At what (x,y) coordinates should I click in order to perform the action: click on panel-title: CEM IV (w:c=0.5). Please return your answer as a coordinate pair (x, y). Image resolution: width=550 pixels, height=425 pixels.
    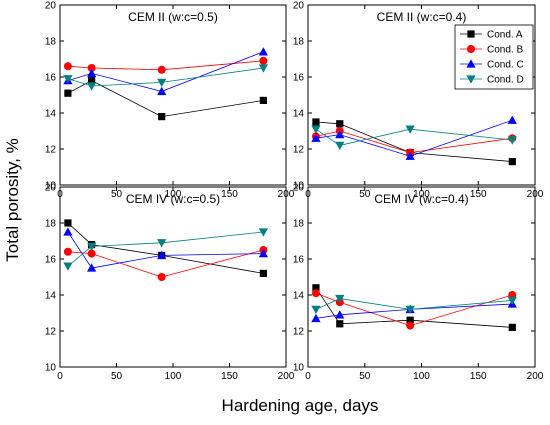
    Looking at the image, I should click on (173, 199).